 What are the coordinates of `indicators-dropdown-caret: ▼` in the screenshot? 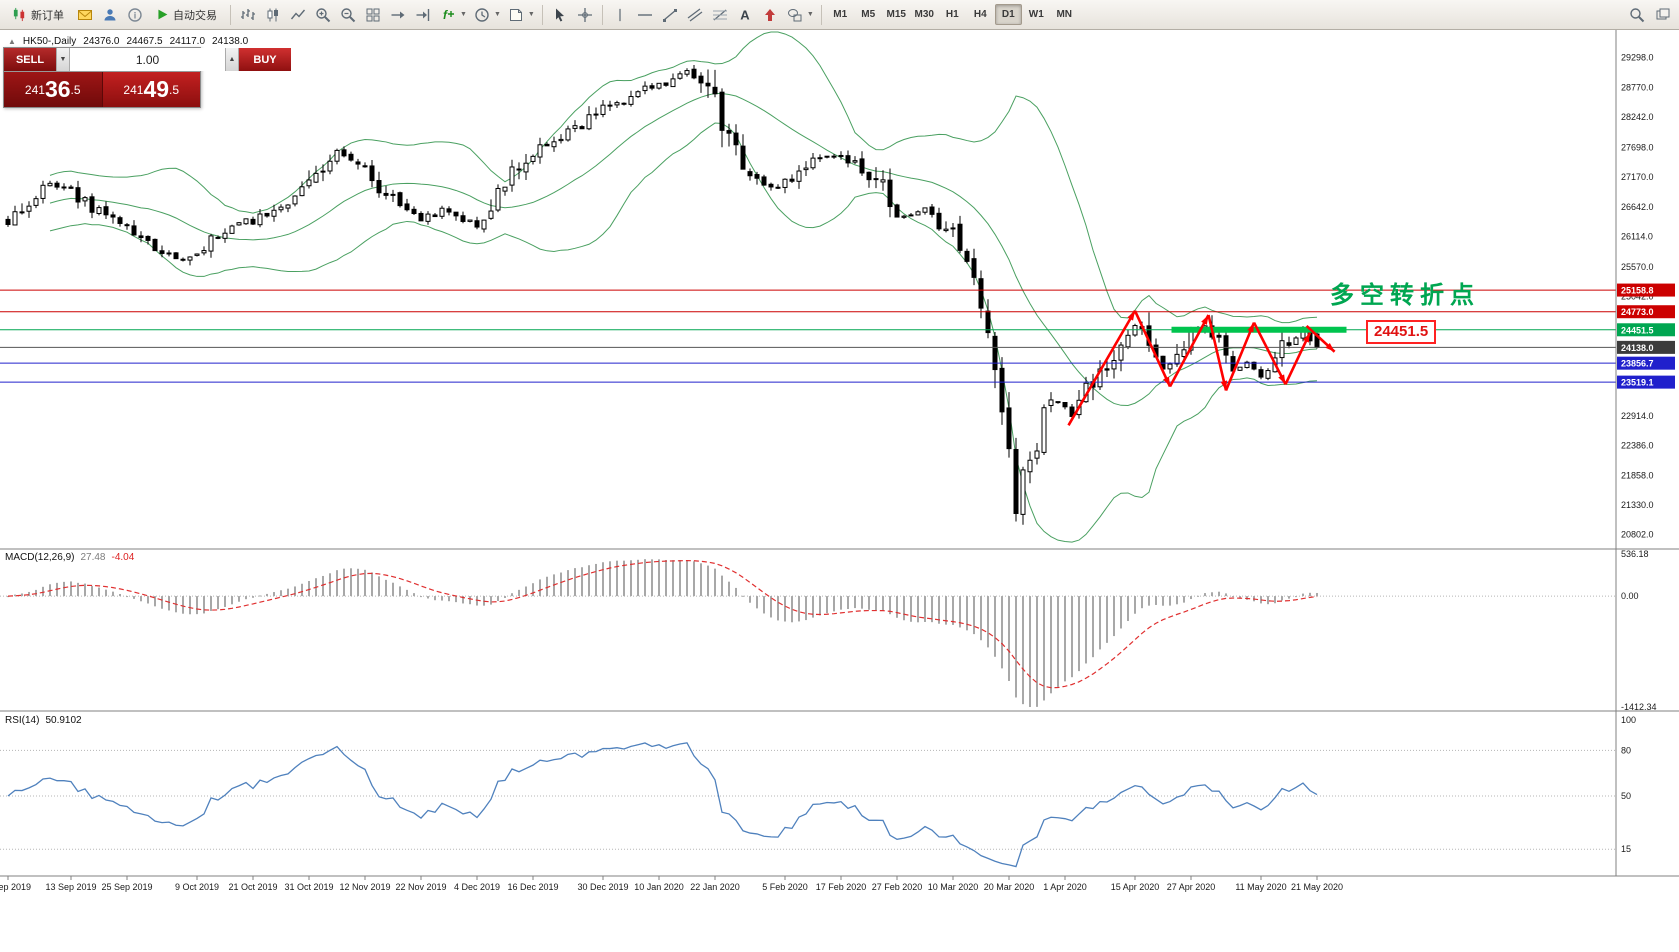 It's located at (463, 14).